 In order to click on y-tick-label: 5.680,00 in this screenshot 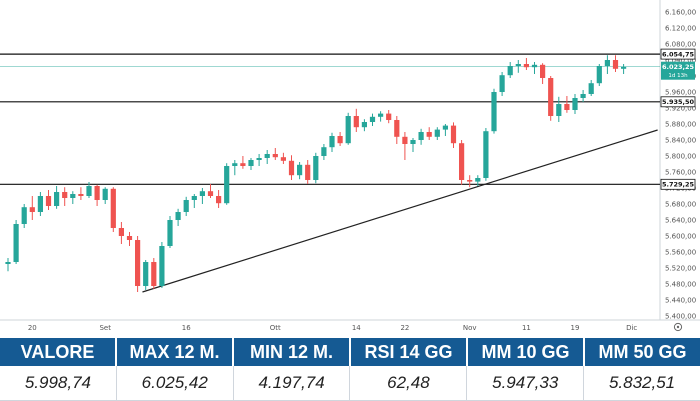, I will do `click(680, 205)`.